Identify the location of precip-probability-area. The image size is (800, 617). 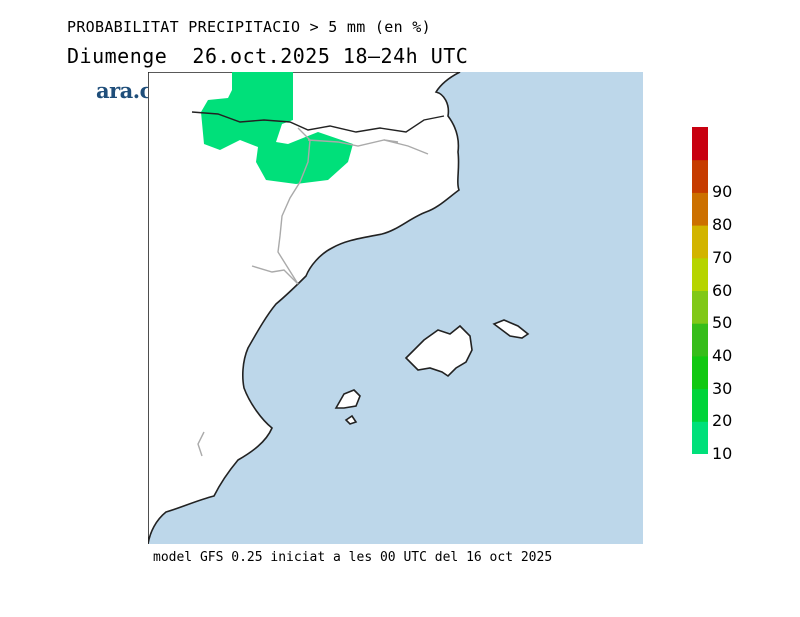
(277, 128).